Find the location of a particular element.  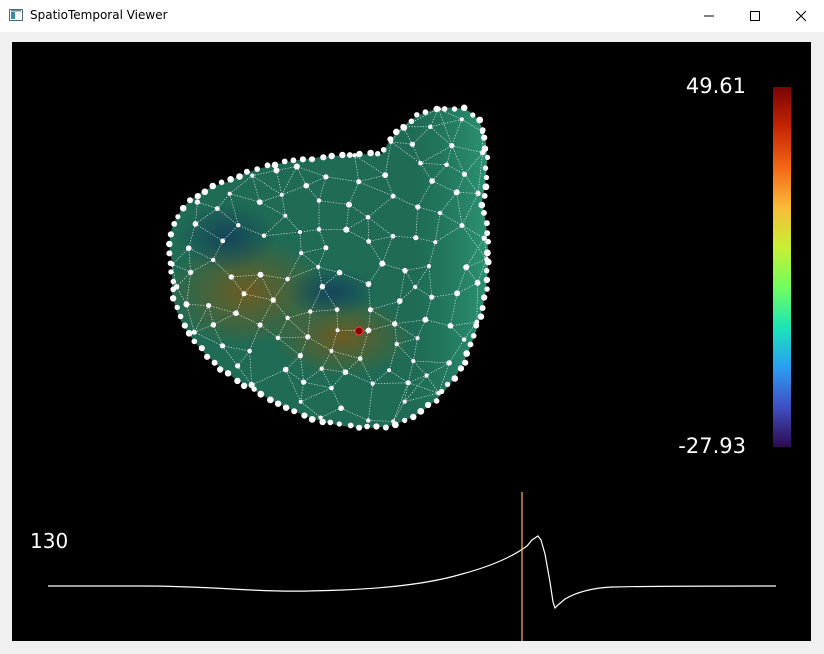

close-button is located at coordinates (801, 16).